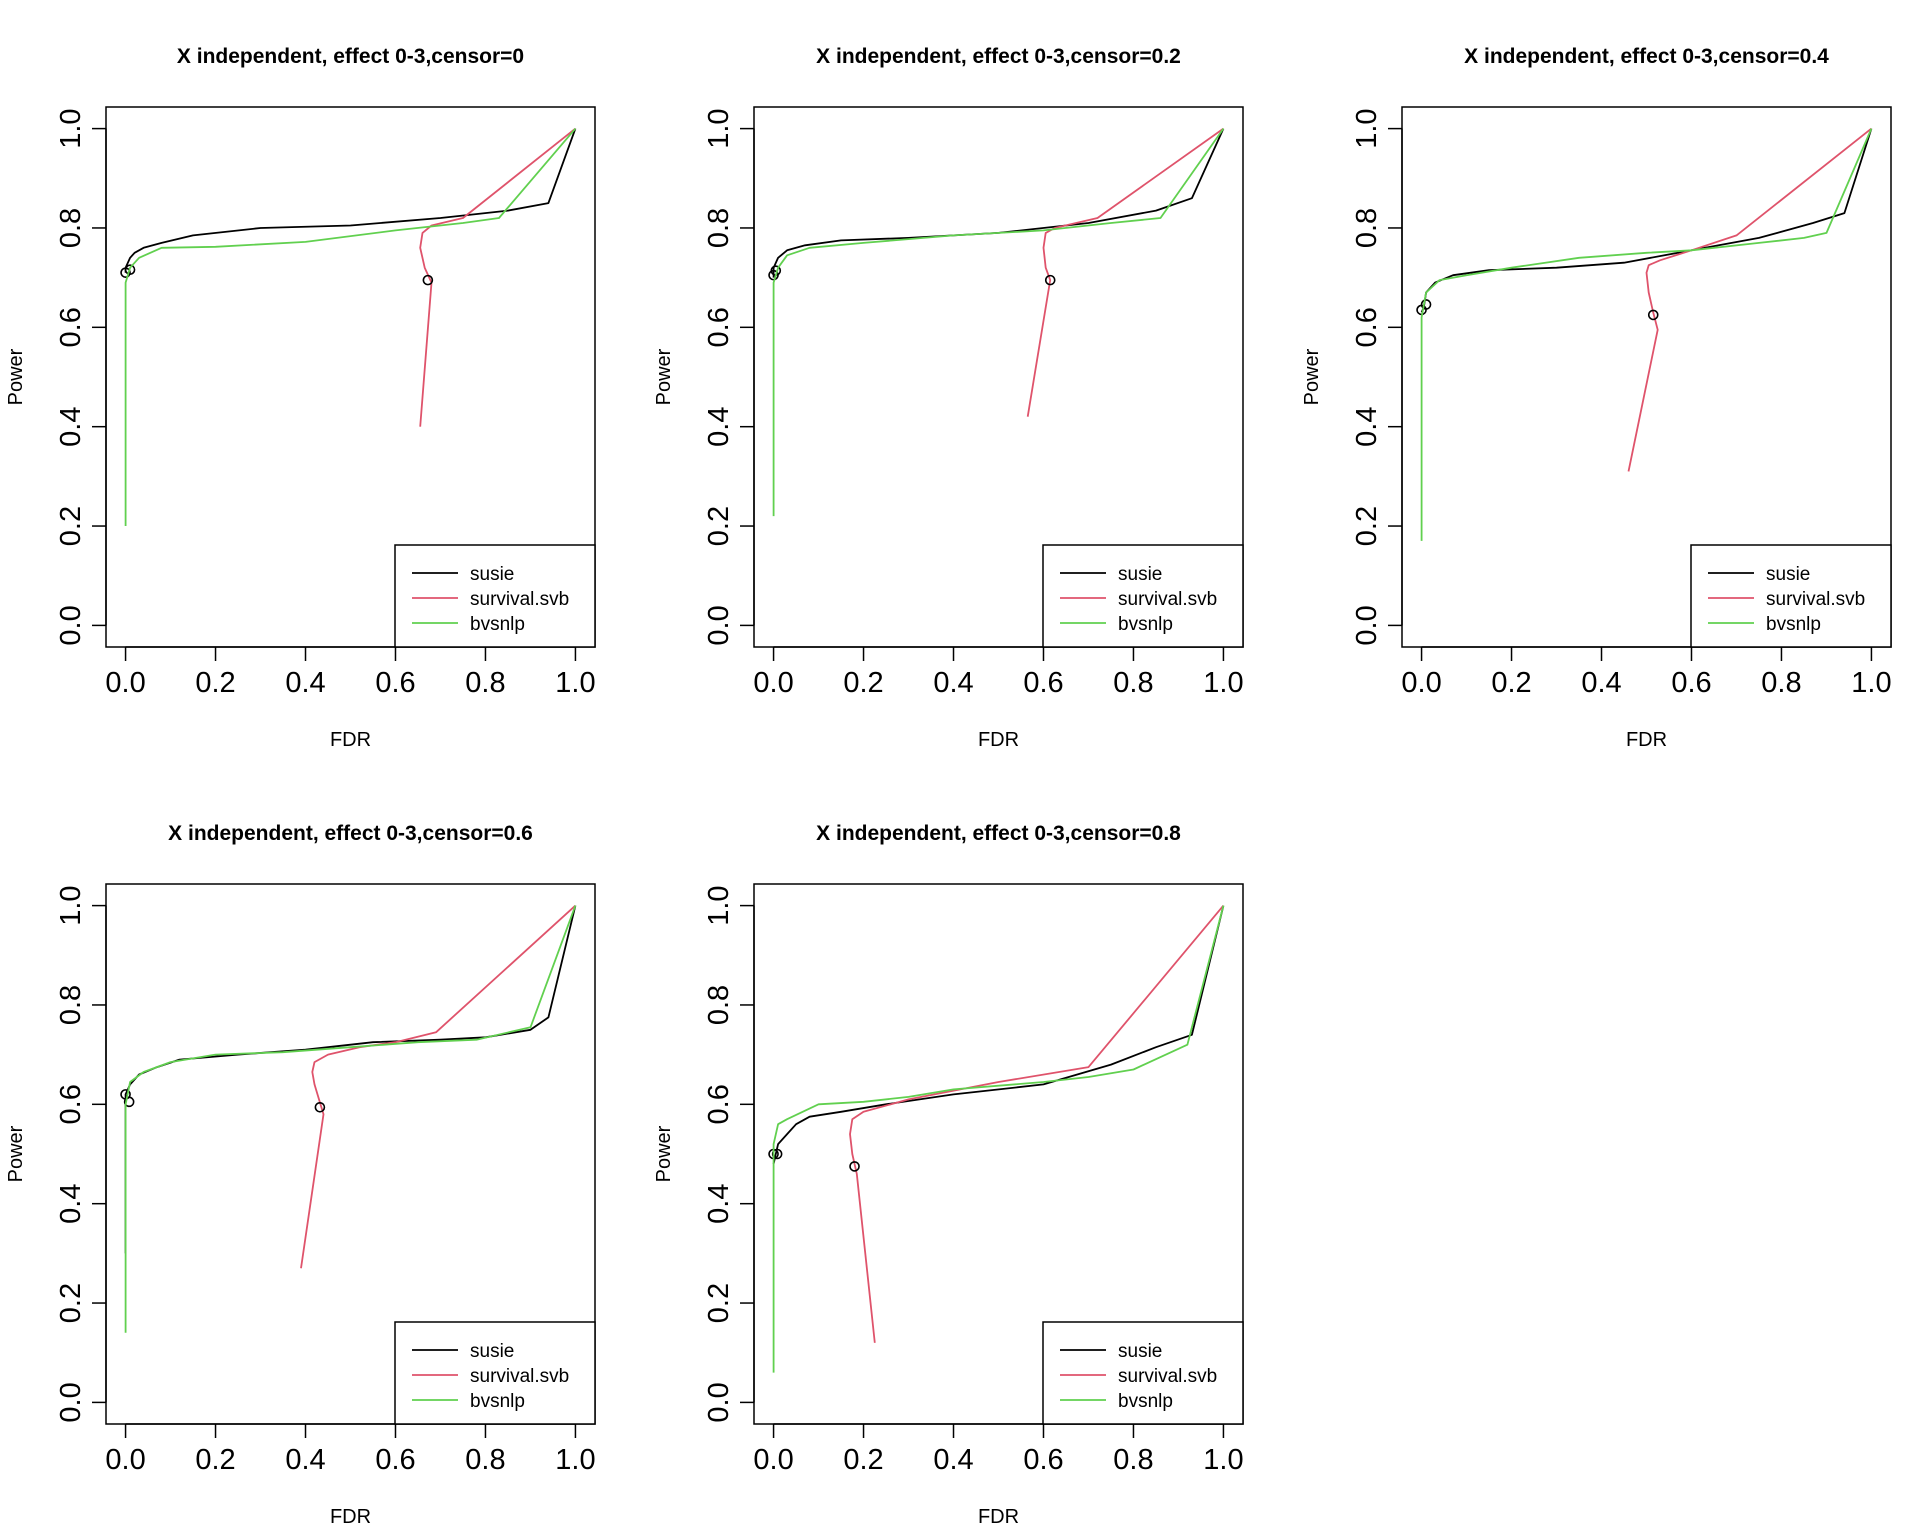 The image size is (1920, 1536). Describe the element at coordinates (998, 56) in the screenshot. I see `panel-title: X independent, effect 0-3,censor=0.2` at that location.